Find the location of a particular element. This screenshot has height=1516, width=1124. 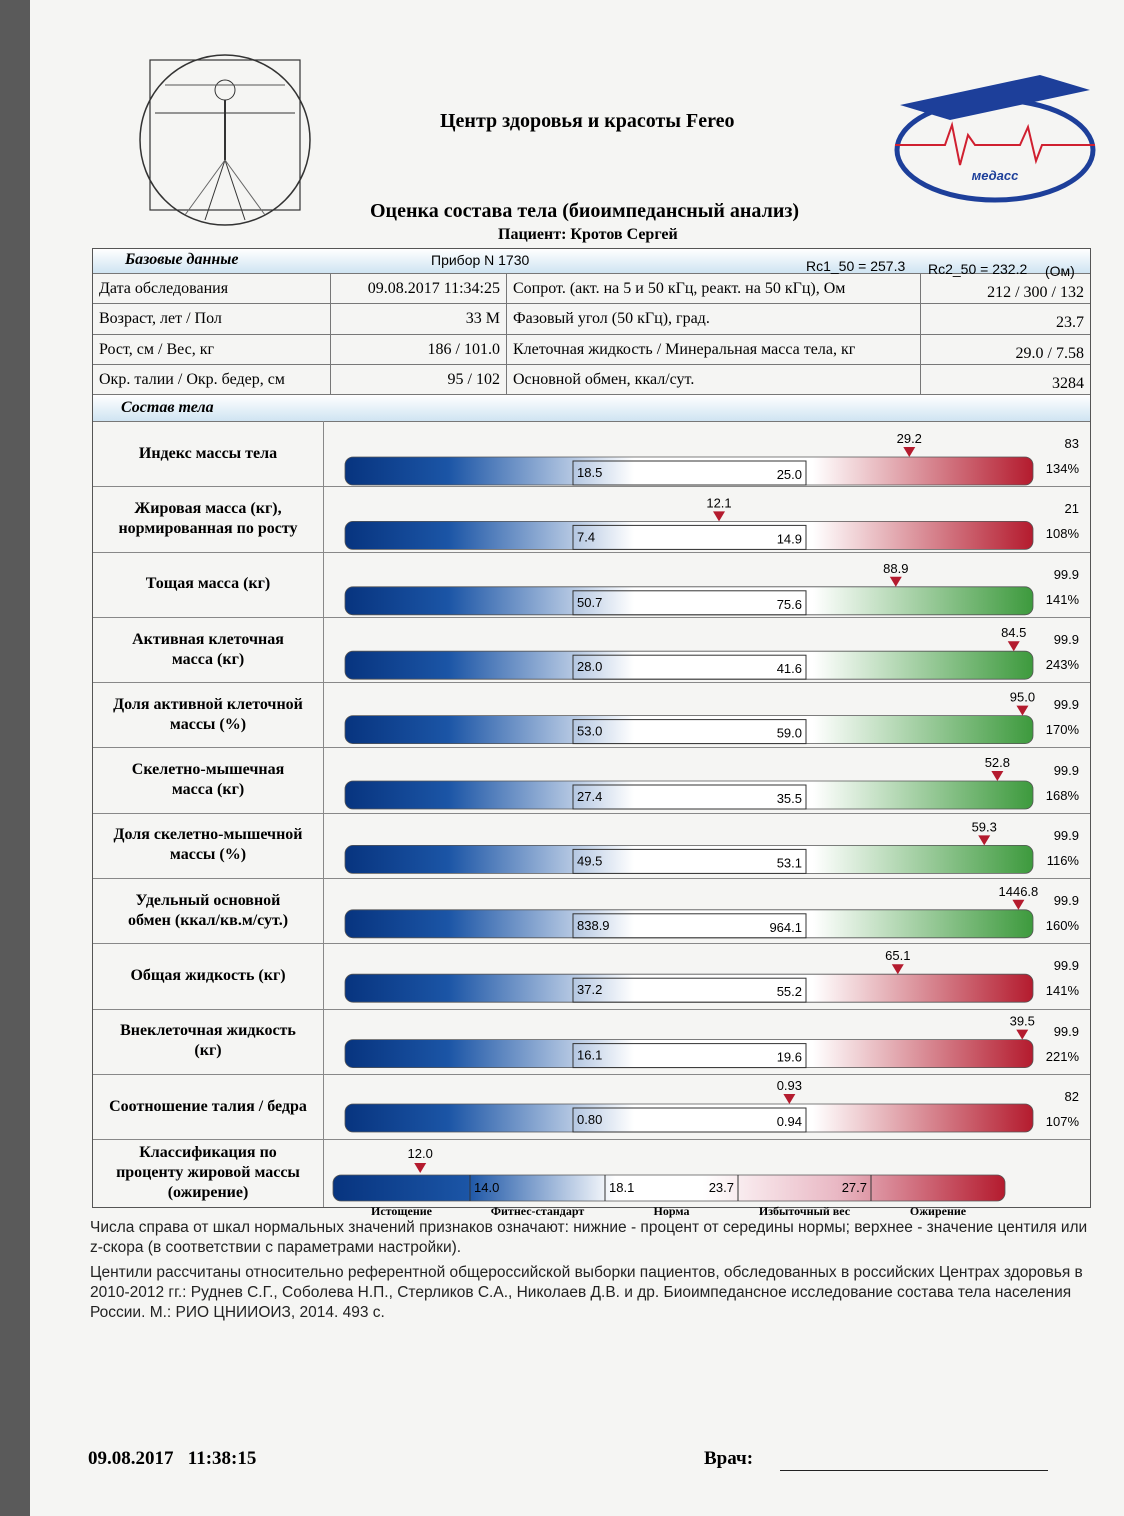

metric-label: Активная клеточная масса (кг) is located at coordinates (208, 649).